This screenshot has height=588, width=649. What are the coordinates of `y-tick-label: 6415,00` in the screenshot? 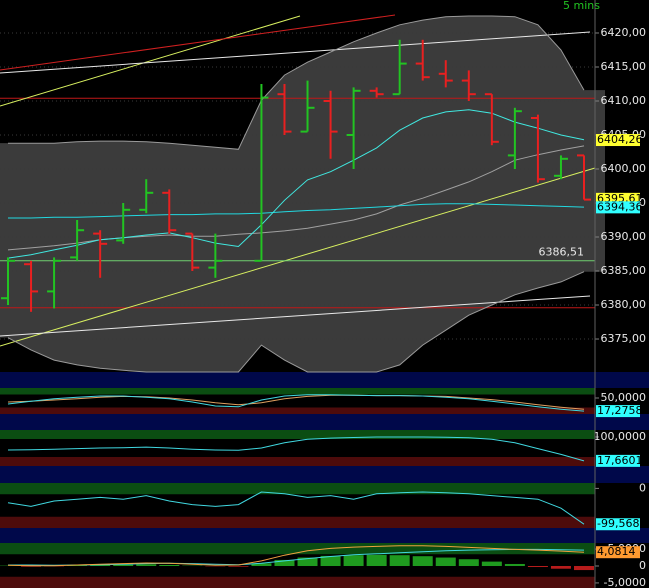 It's located at (624, 66).